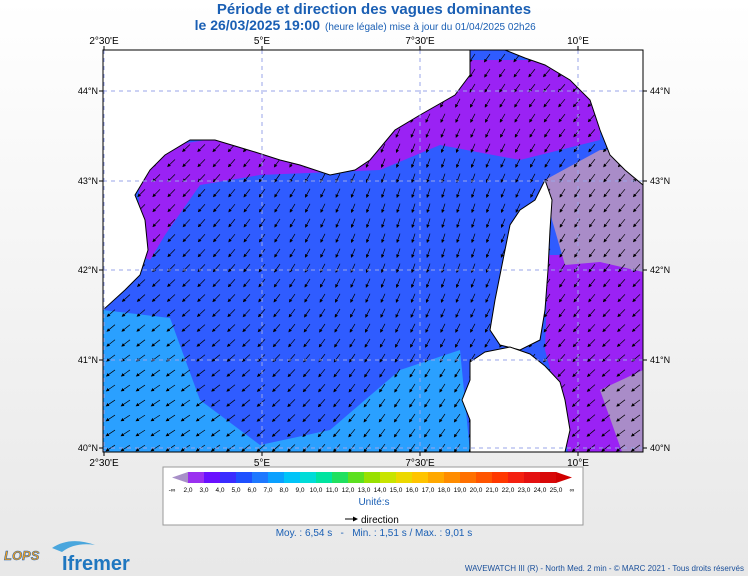 The height and width of the screenshot is (581, 748). I want to click on colorbar-label: 19,0, so click(460, 490).